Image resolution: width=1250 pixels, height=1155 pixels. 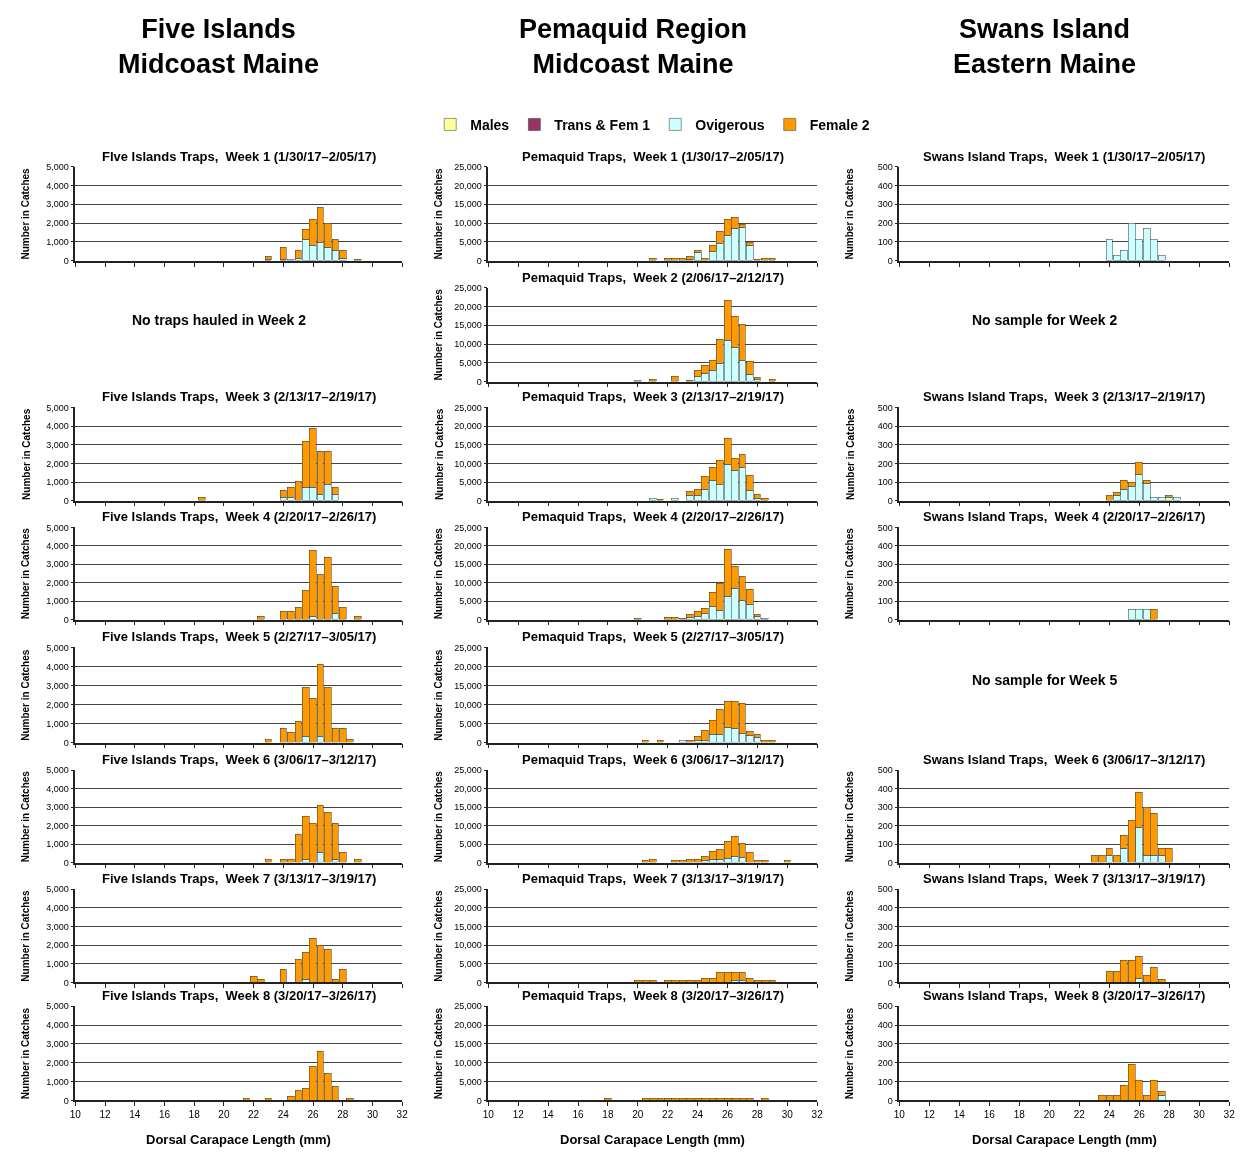 What do you see at coordinates (548, 1115) in the screenshot?
I see `x-tick-label: 14` at bounding box center [548, 1115].